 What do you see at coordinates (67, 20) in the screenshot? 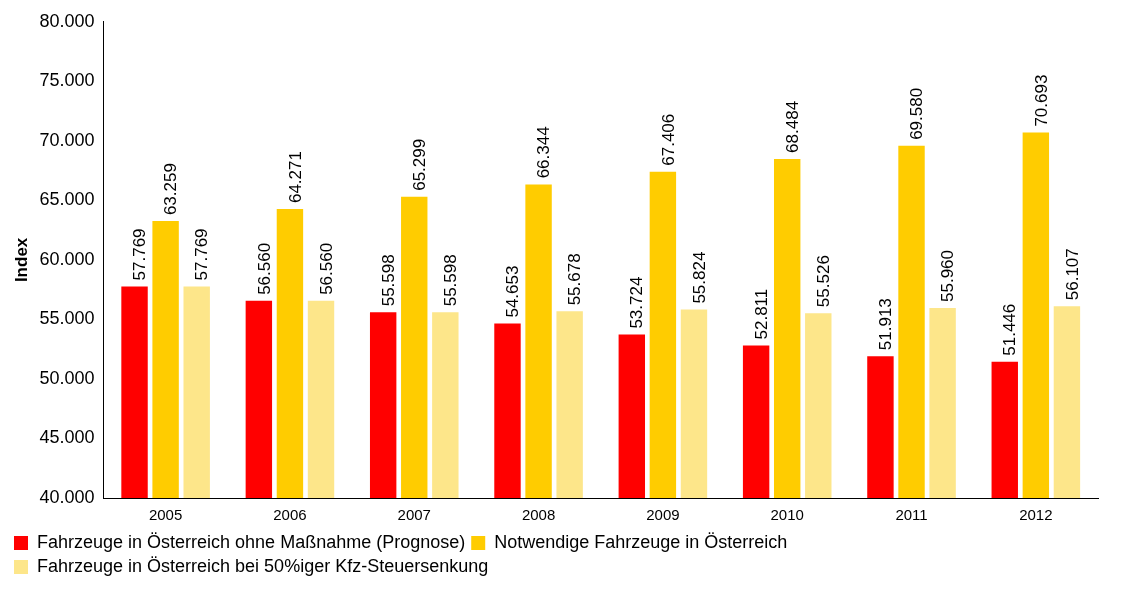
I see `y-tick-label: 80.000` at bounding box center [67, 20].